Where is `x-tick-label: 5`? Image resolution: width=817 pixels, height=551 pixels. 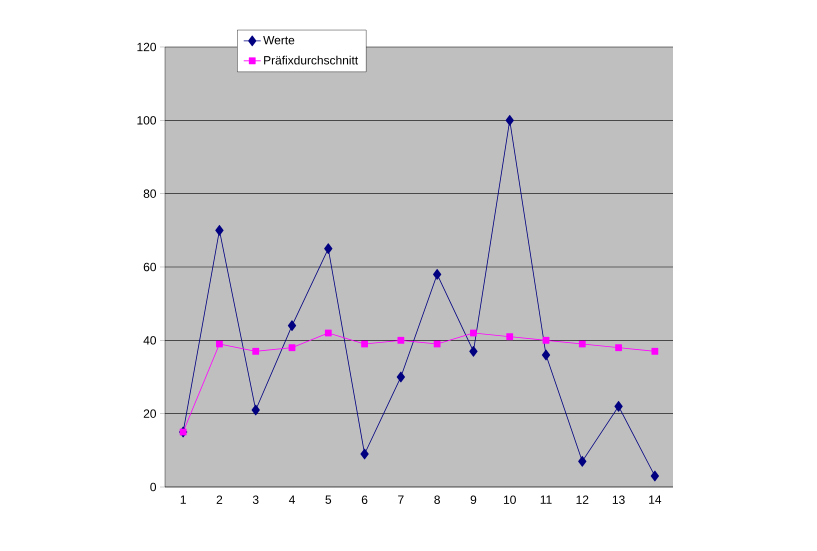 x-tick-label: 5 is located at coordinates (328, 500).